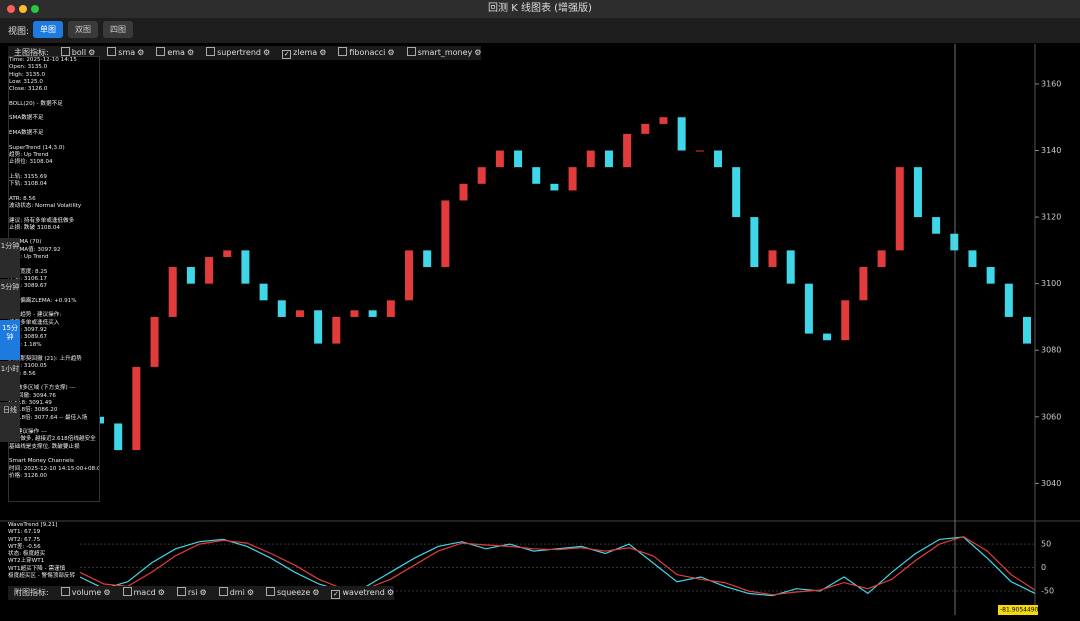  Describe the element at coordinates (441, 52) in the screenshot. I see `indicator-toggle: smart_money ⚙` at that location.